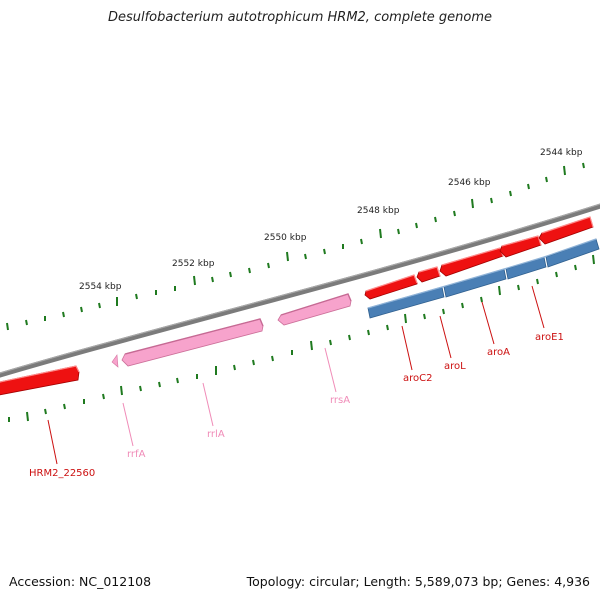  Describe the element at coordinates (469, 183) in the screenshot. I see `scale-label: 2546 kbp` at that location.